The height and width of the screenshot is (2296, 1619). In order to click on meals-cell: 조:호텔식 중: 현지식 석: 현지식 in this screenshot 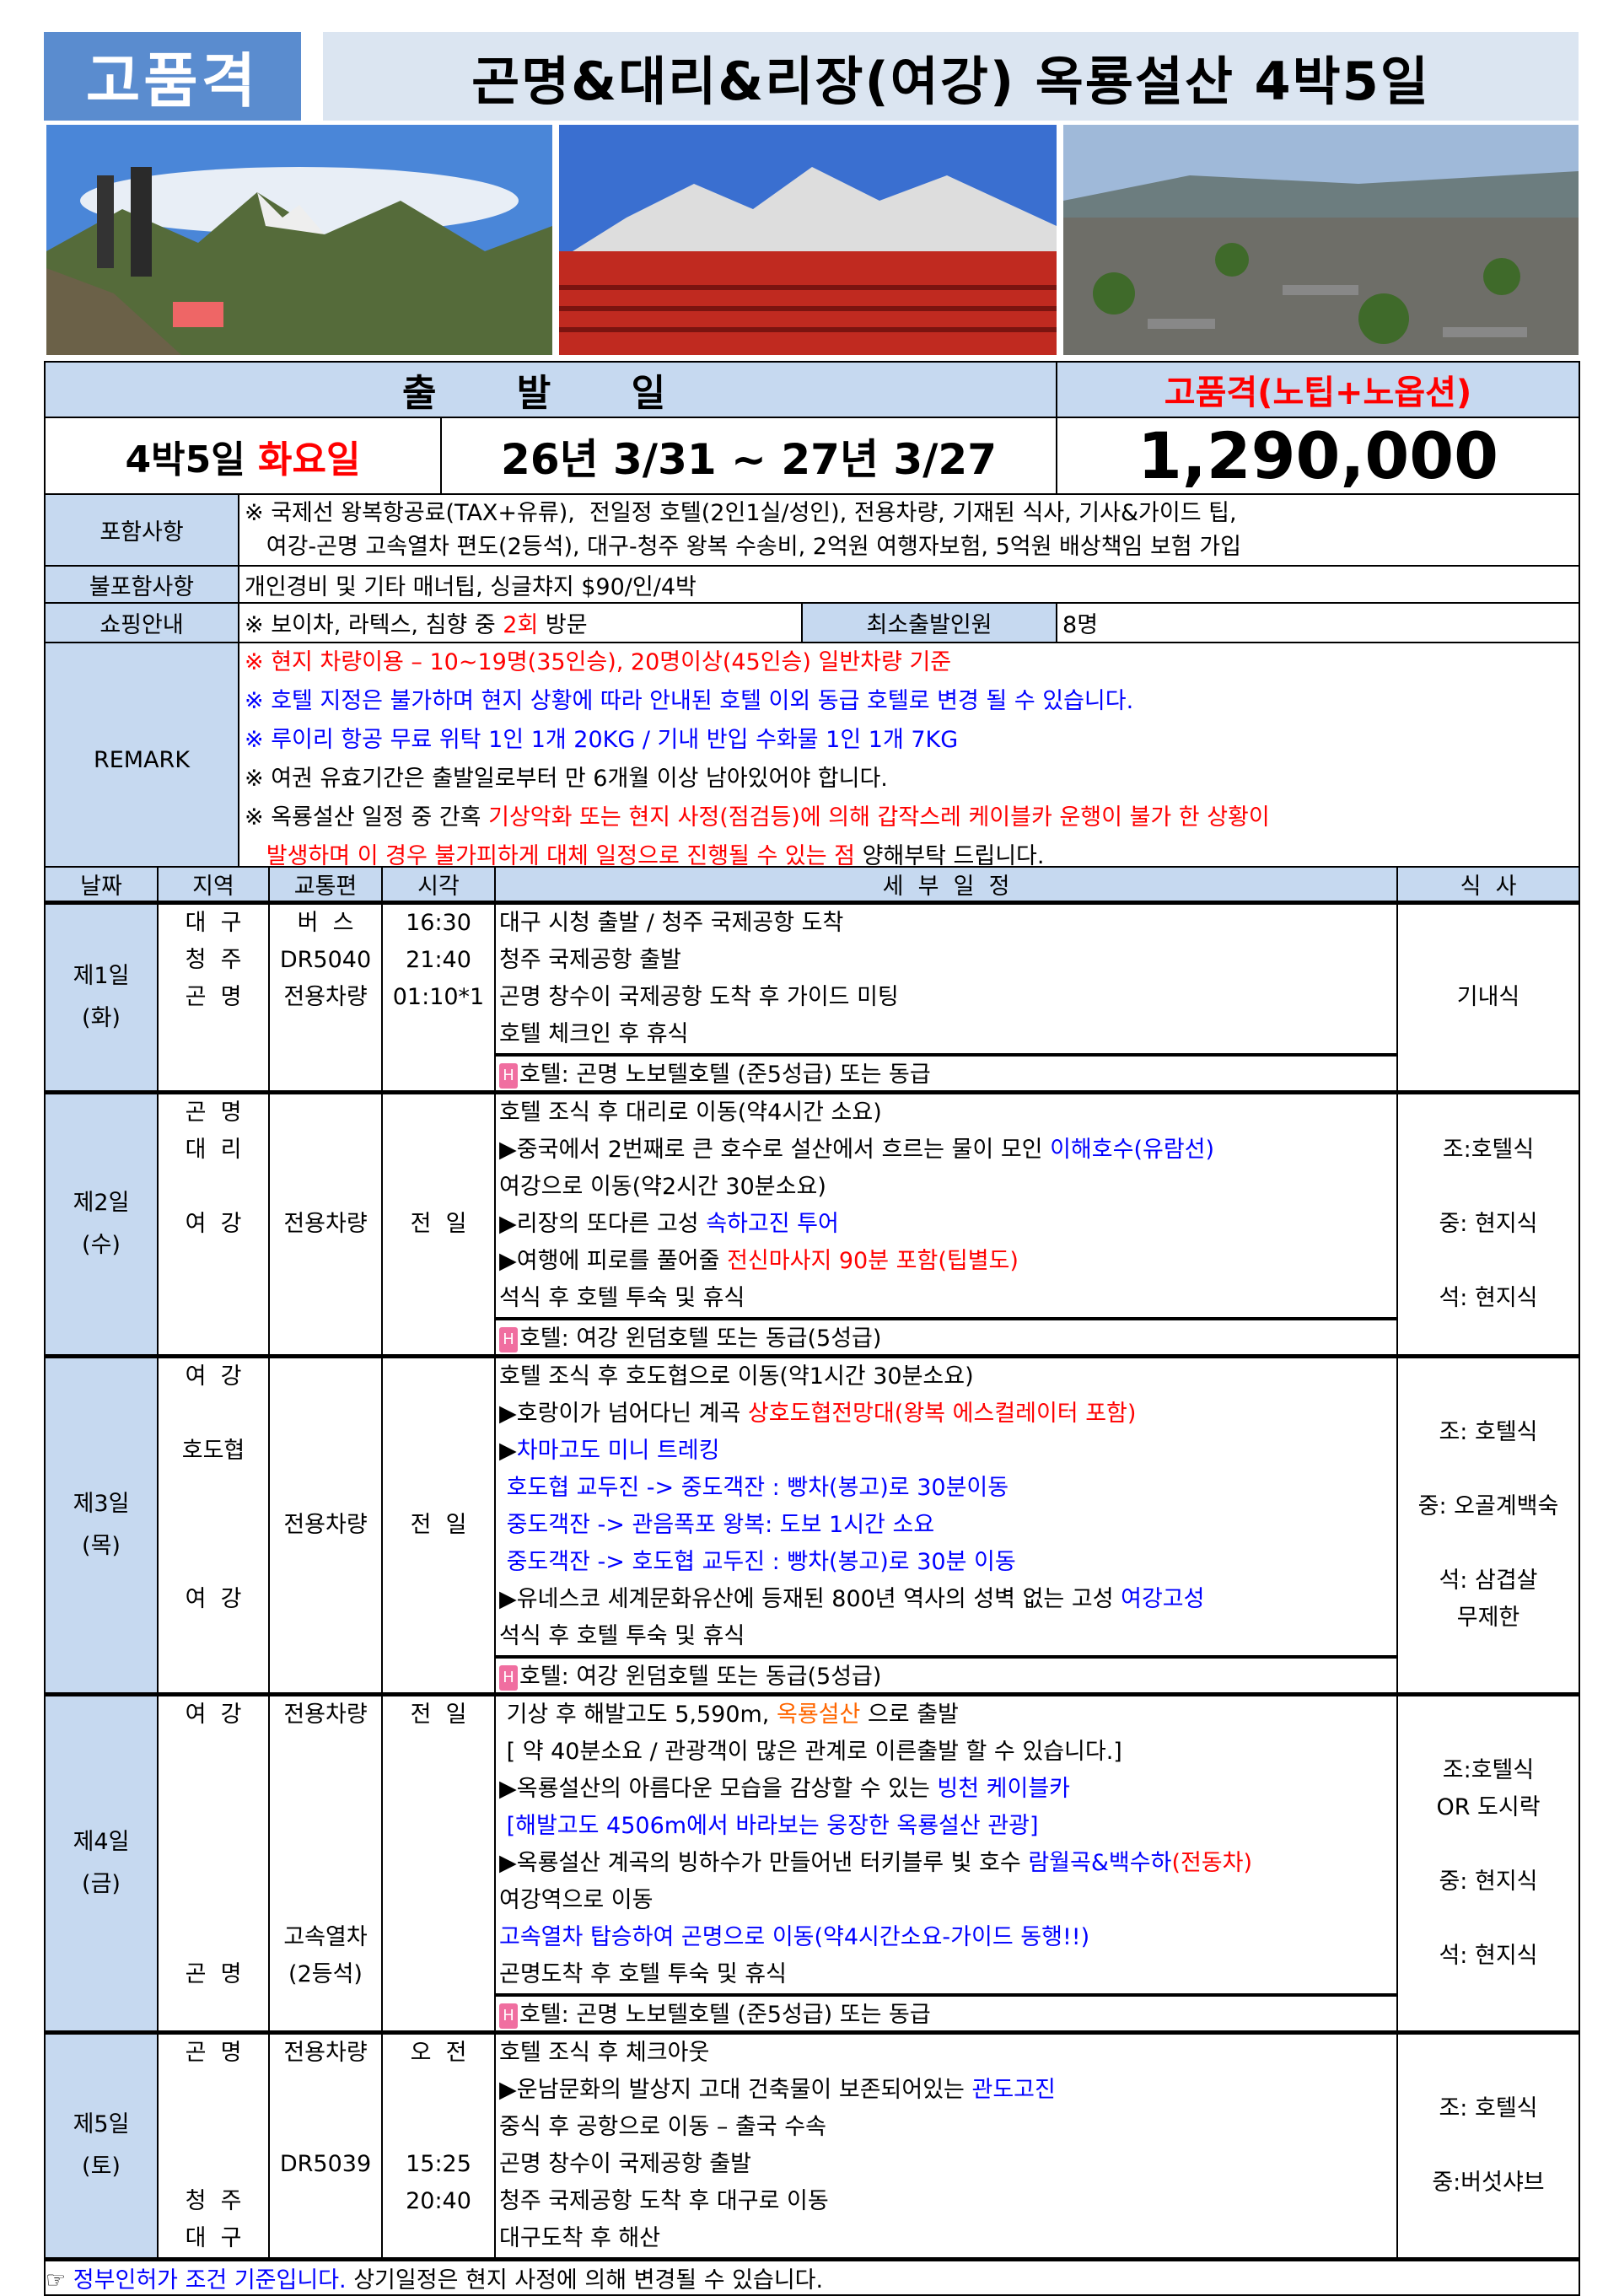, I will do `click(1488, 1224)`.